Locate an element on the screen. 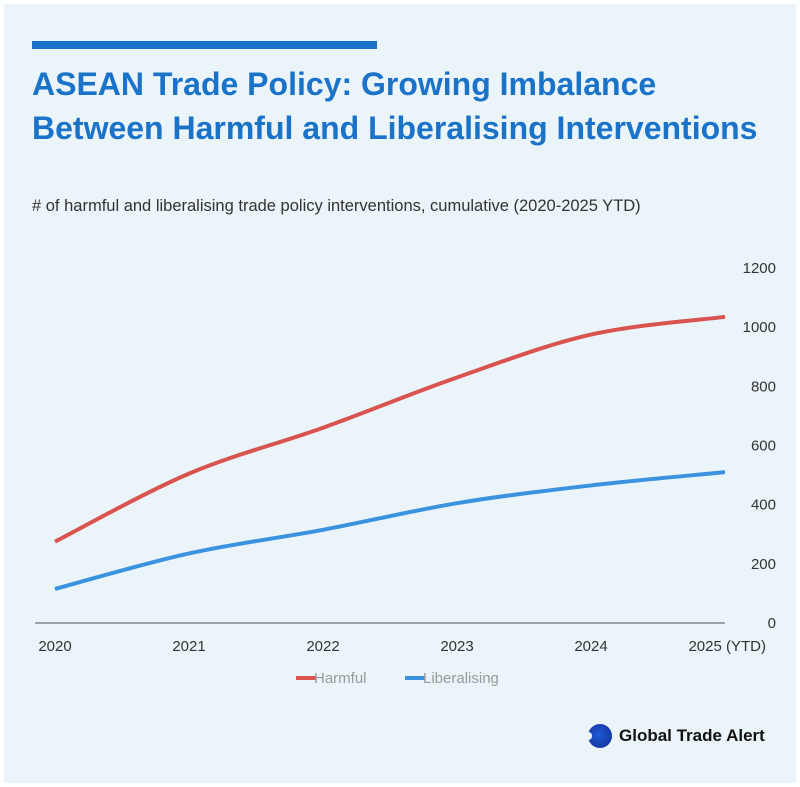  y-tick-label: 1200 is located at coordinates (759, 268).